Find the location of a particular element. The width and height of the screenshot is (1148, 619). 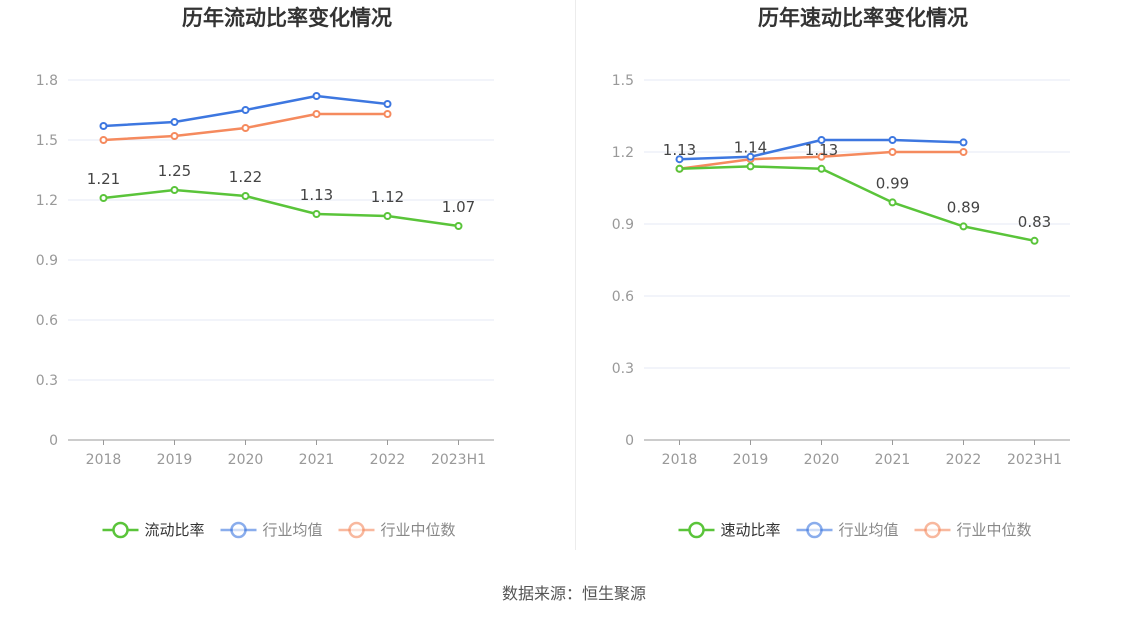

data-label: 1.07 is located at coordinates (458, 207).